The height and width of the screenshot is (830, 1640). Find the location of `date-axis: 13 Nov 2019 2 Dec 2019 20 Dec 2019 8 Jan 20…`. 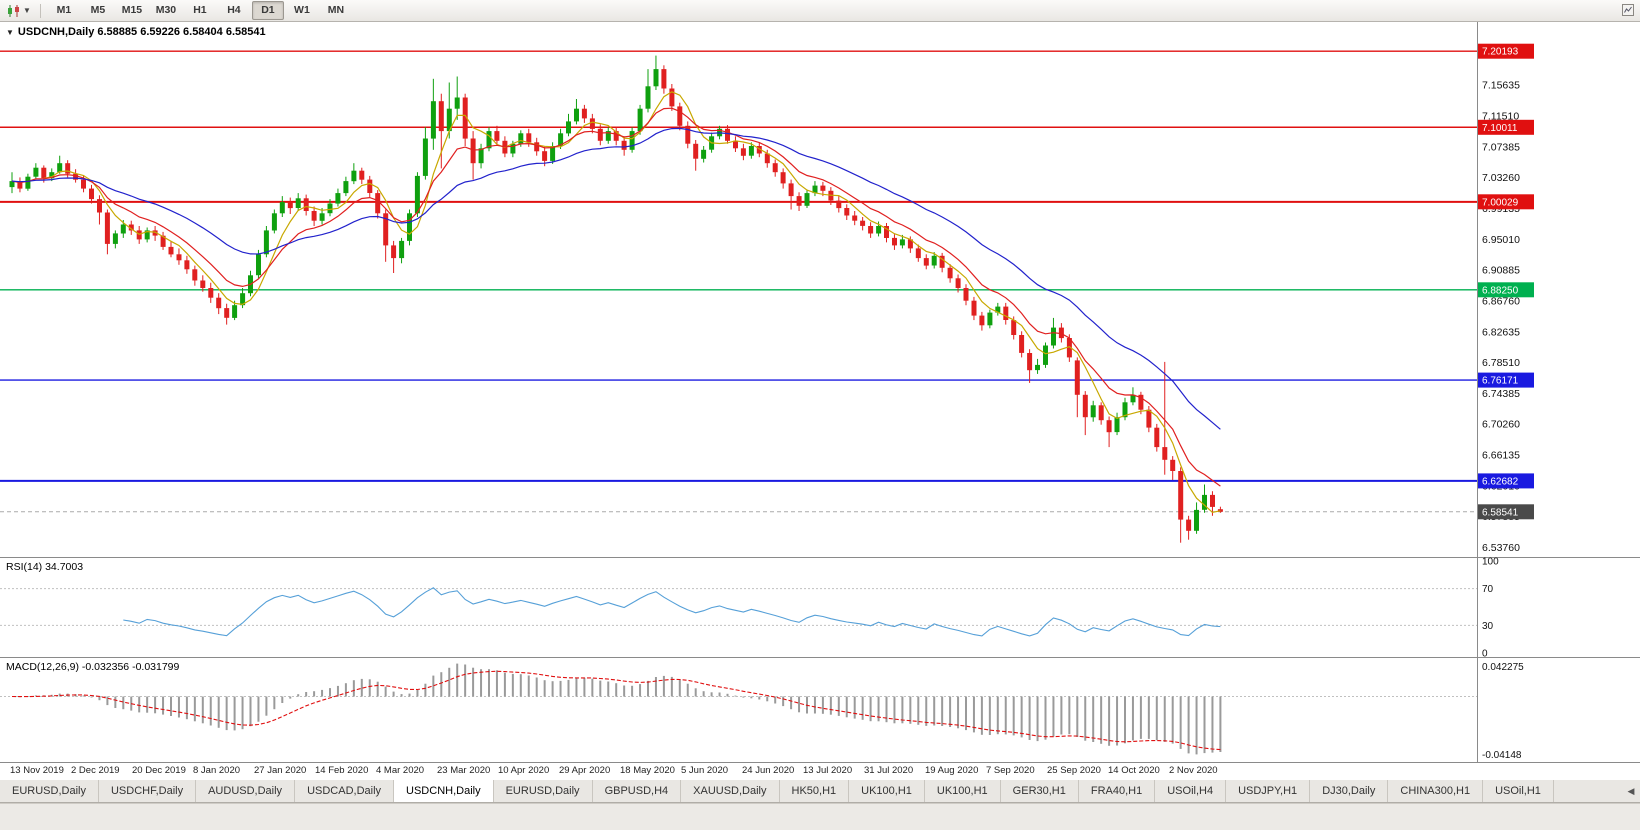

date-axis: 13 Nov 2019 2 Dec 2019 20 Dec 2019 8 Jan 20… is located at coordinates (820, 771).